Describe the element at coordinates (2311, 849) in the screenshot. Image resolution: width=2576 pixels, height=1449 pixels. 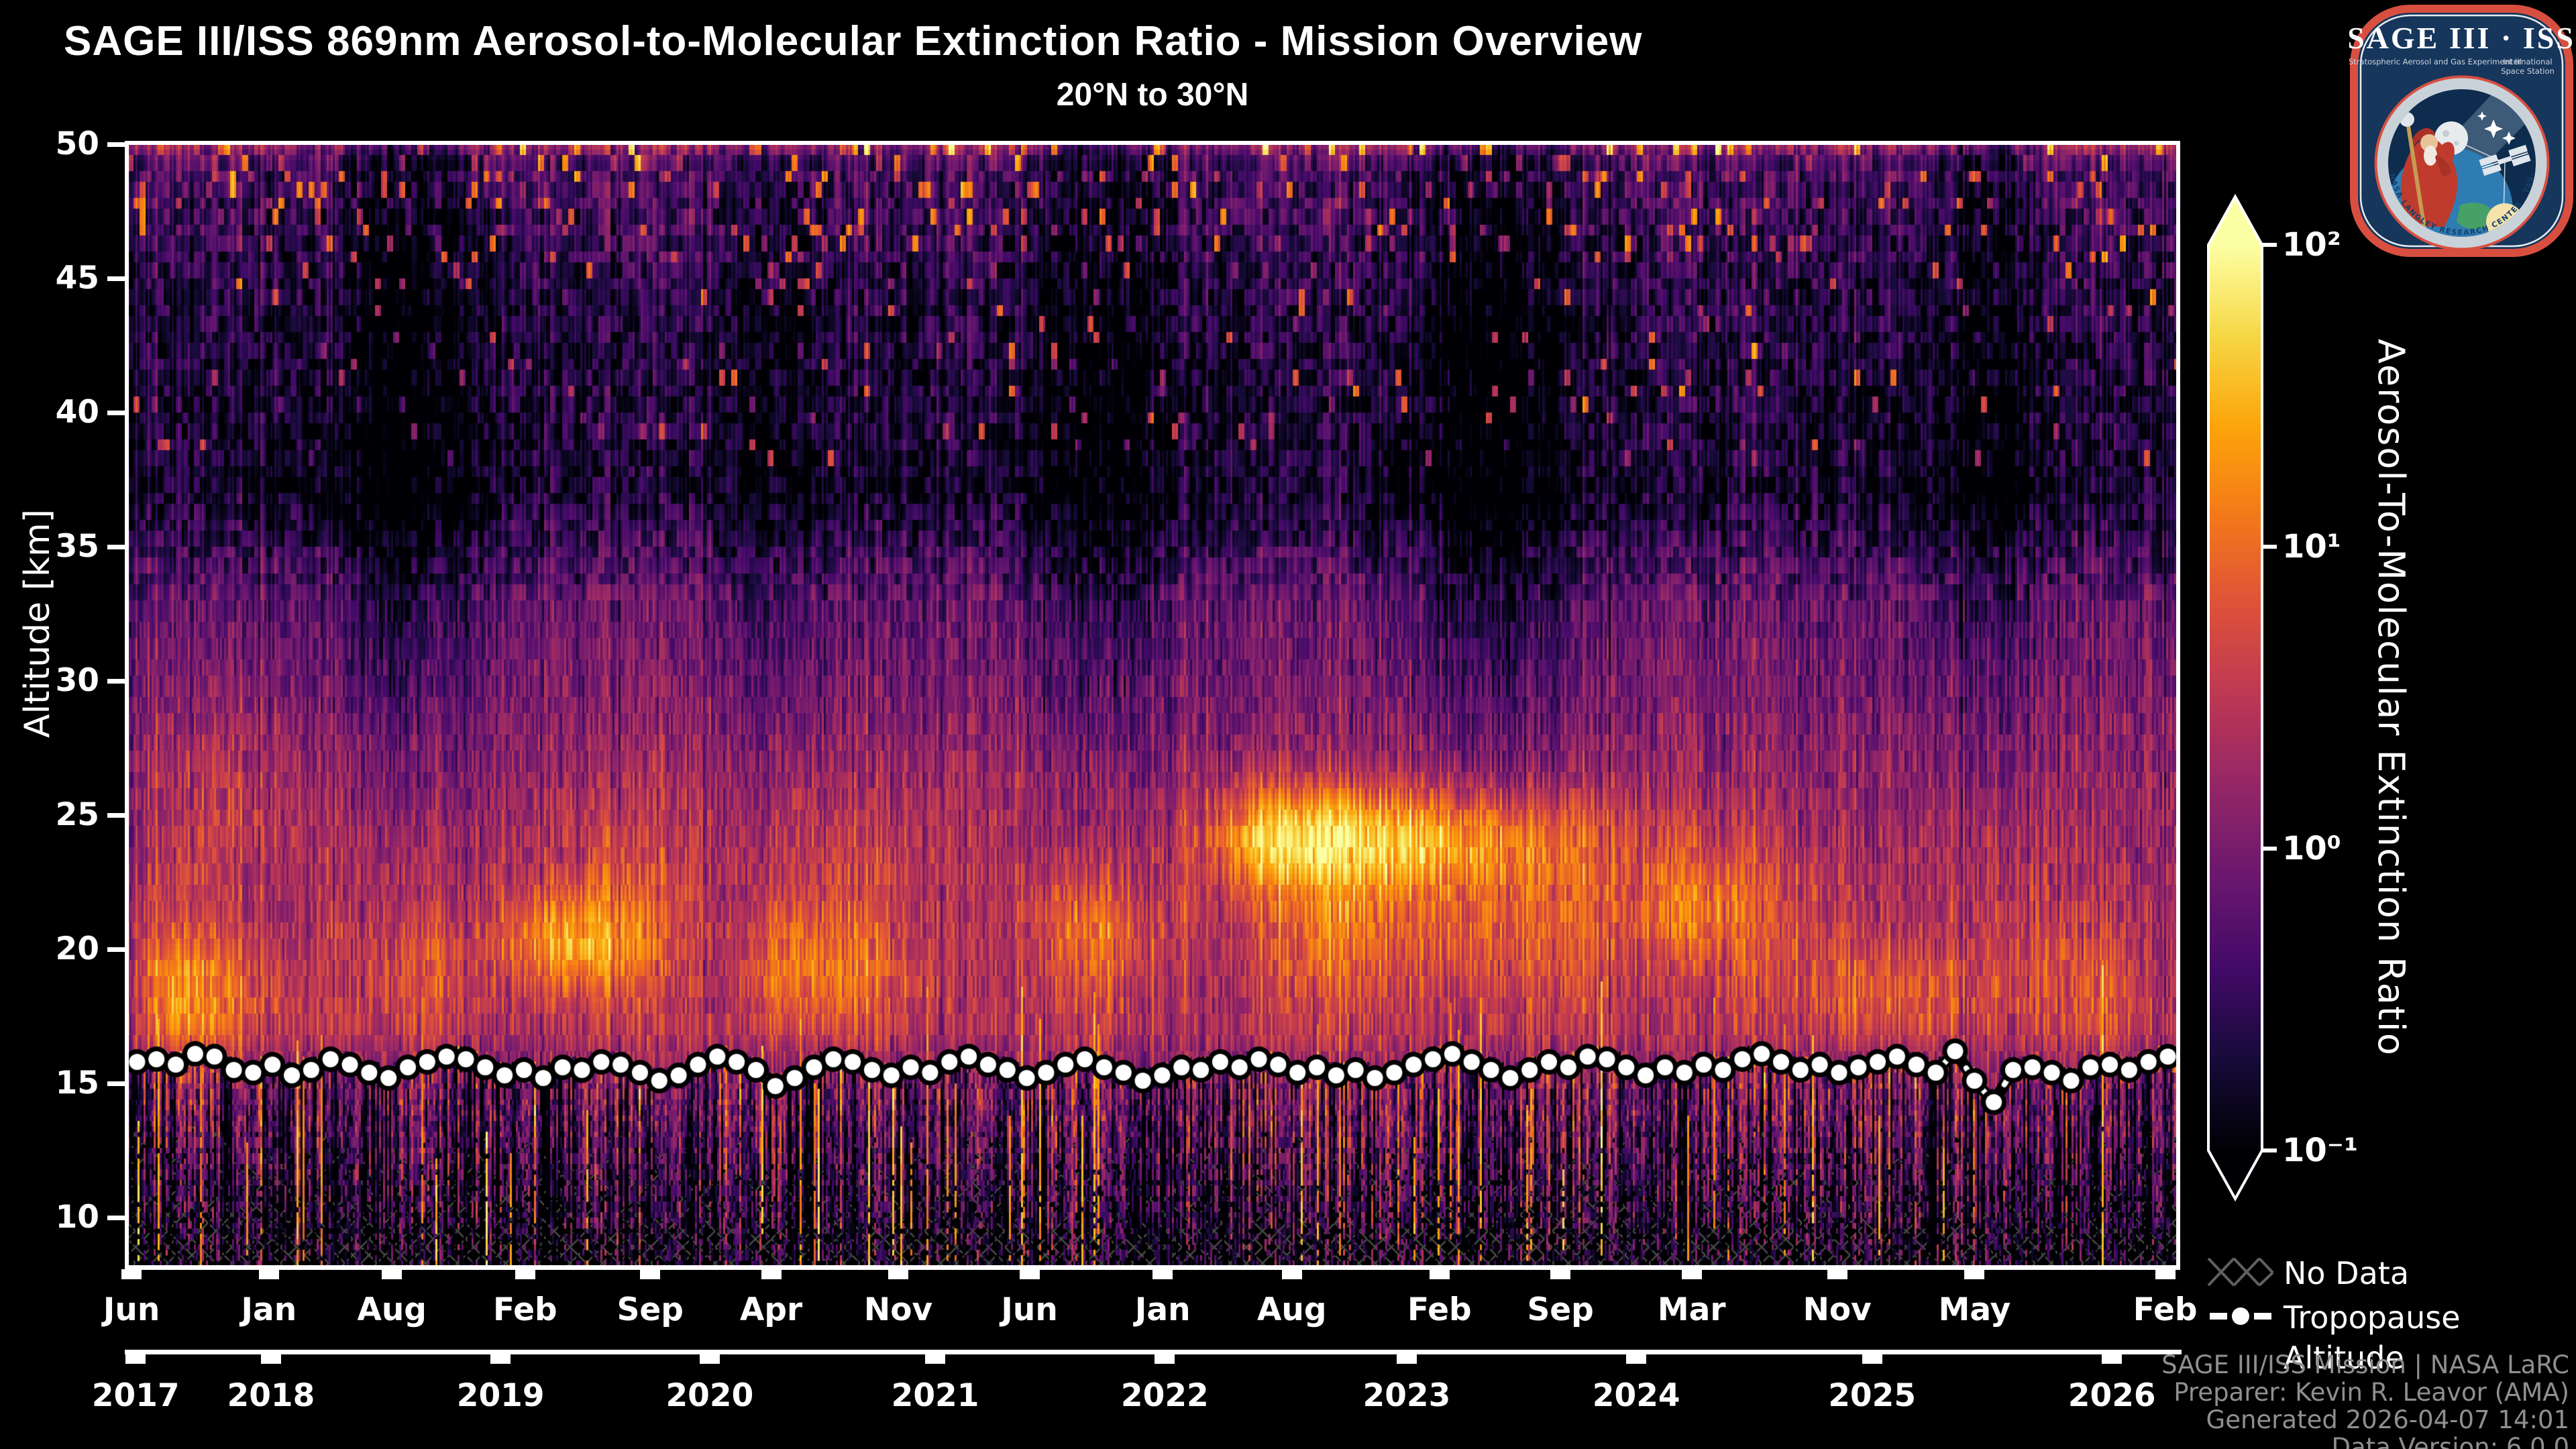
I see `colorbar-tick-label: 10⁰` at that location.